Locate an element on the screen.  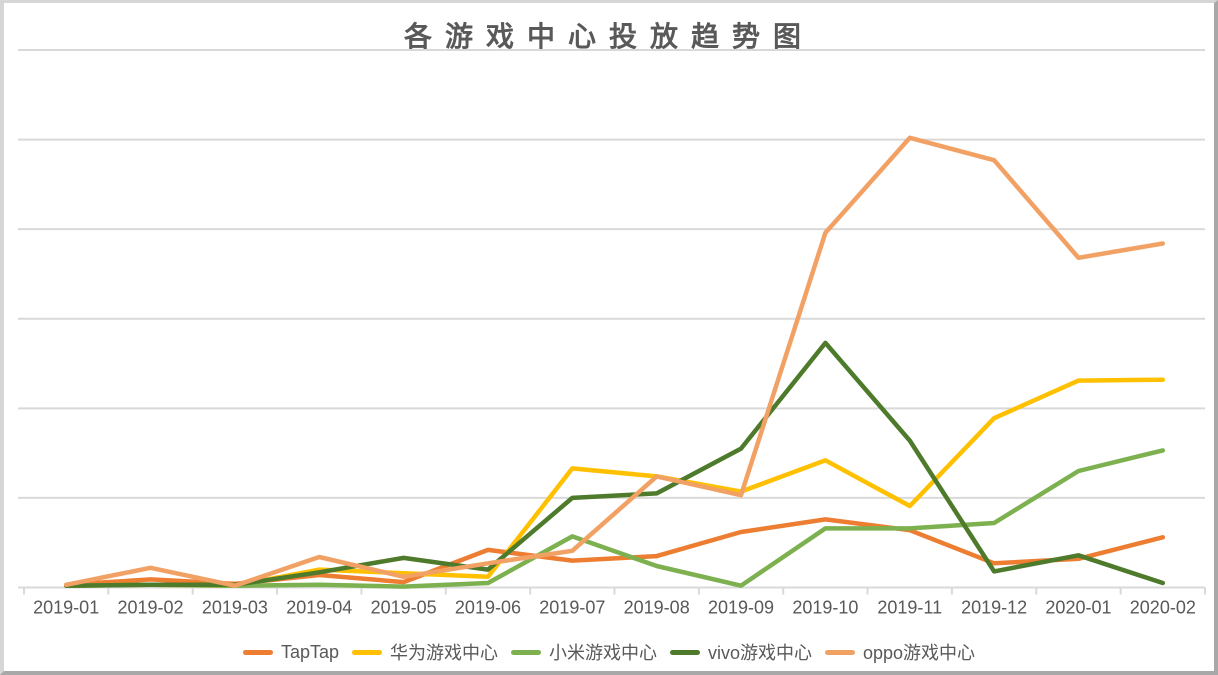
x-axis-label: 2019-06 is located at coordinates (488, 608).